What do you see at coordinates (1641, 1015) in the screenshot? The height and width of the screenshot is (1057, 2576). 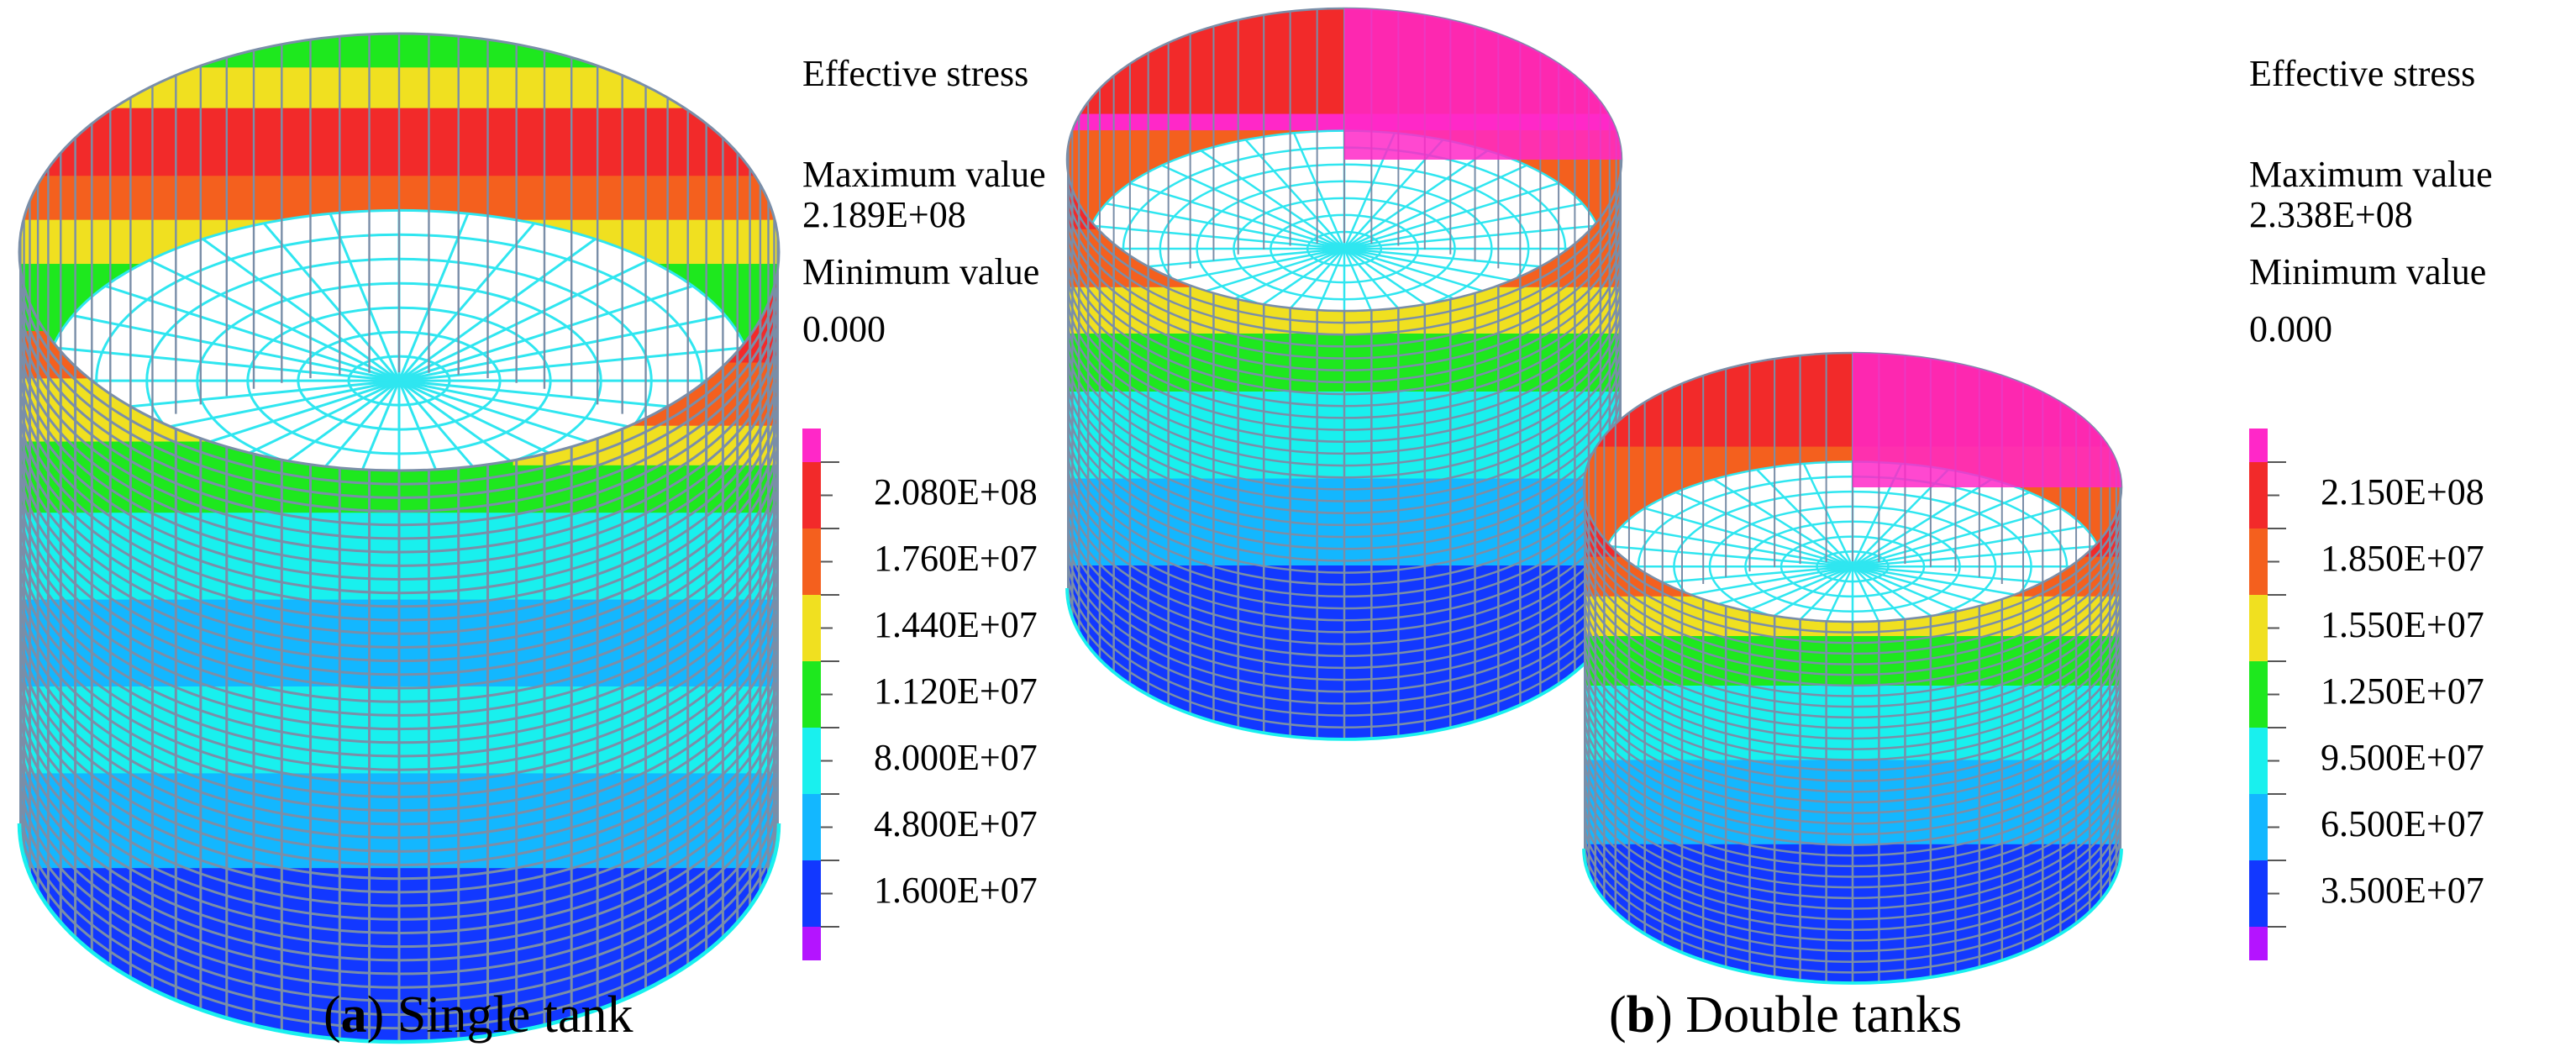 I see `caption-b-letter: b` at bounding box center [1641, 1015].